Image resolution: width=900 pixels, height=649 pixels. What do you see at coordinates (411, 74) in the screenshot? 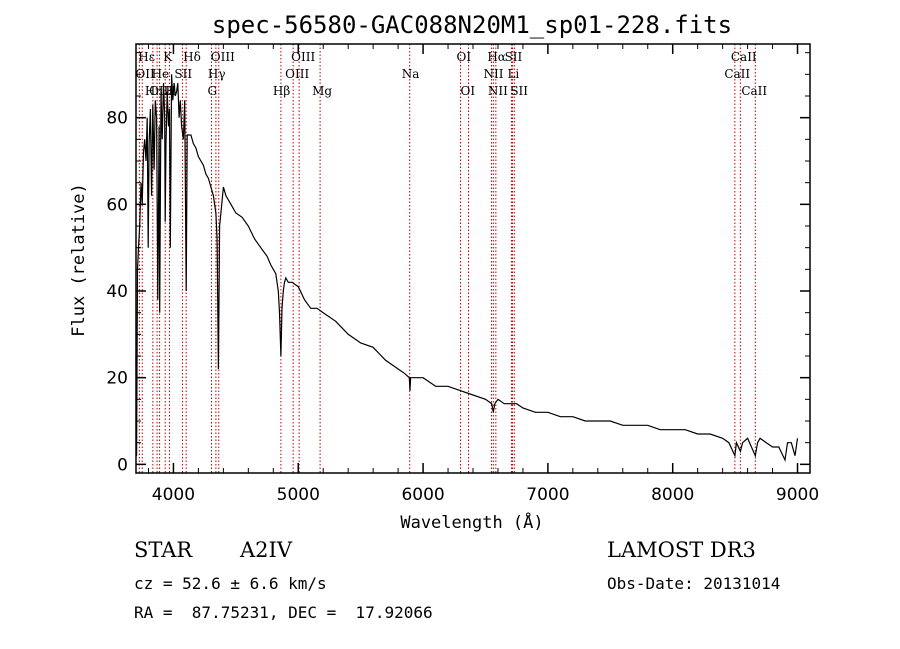
I see `line-label-14: Na` at bounding box center [411, 74].